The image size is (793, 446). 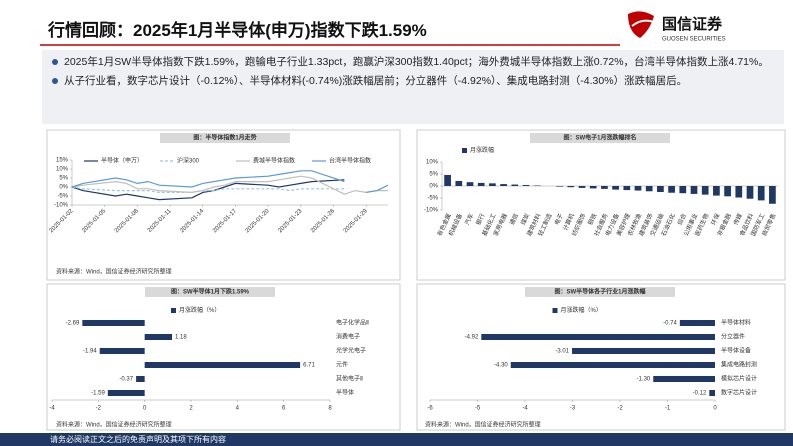 What do you see at coordinates (188, 161) in the screenshot?
I see `legend-label: 沪深300` at bounding box center [188, 161].